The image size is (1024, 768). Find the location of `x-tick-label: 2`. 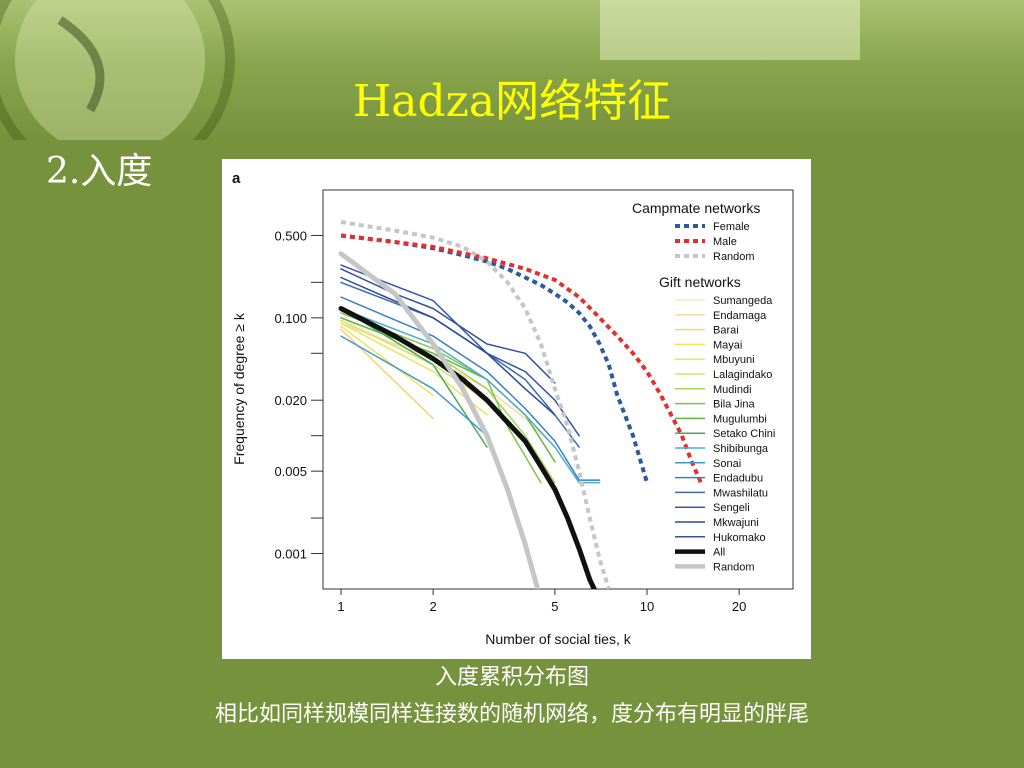

x-tick-label: 2 is located at coordinates (432, 606).